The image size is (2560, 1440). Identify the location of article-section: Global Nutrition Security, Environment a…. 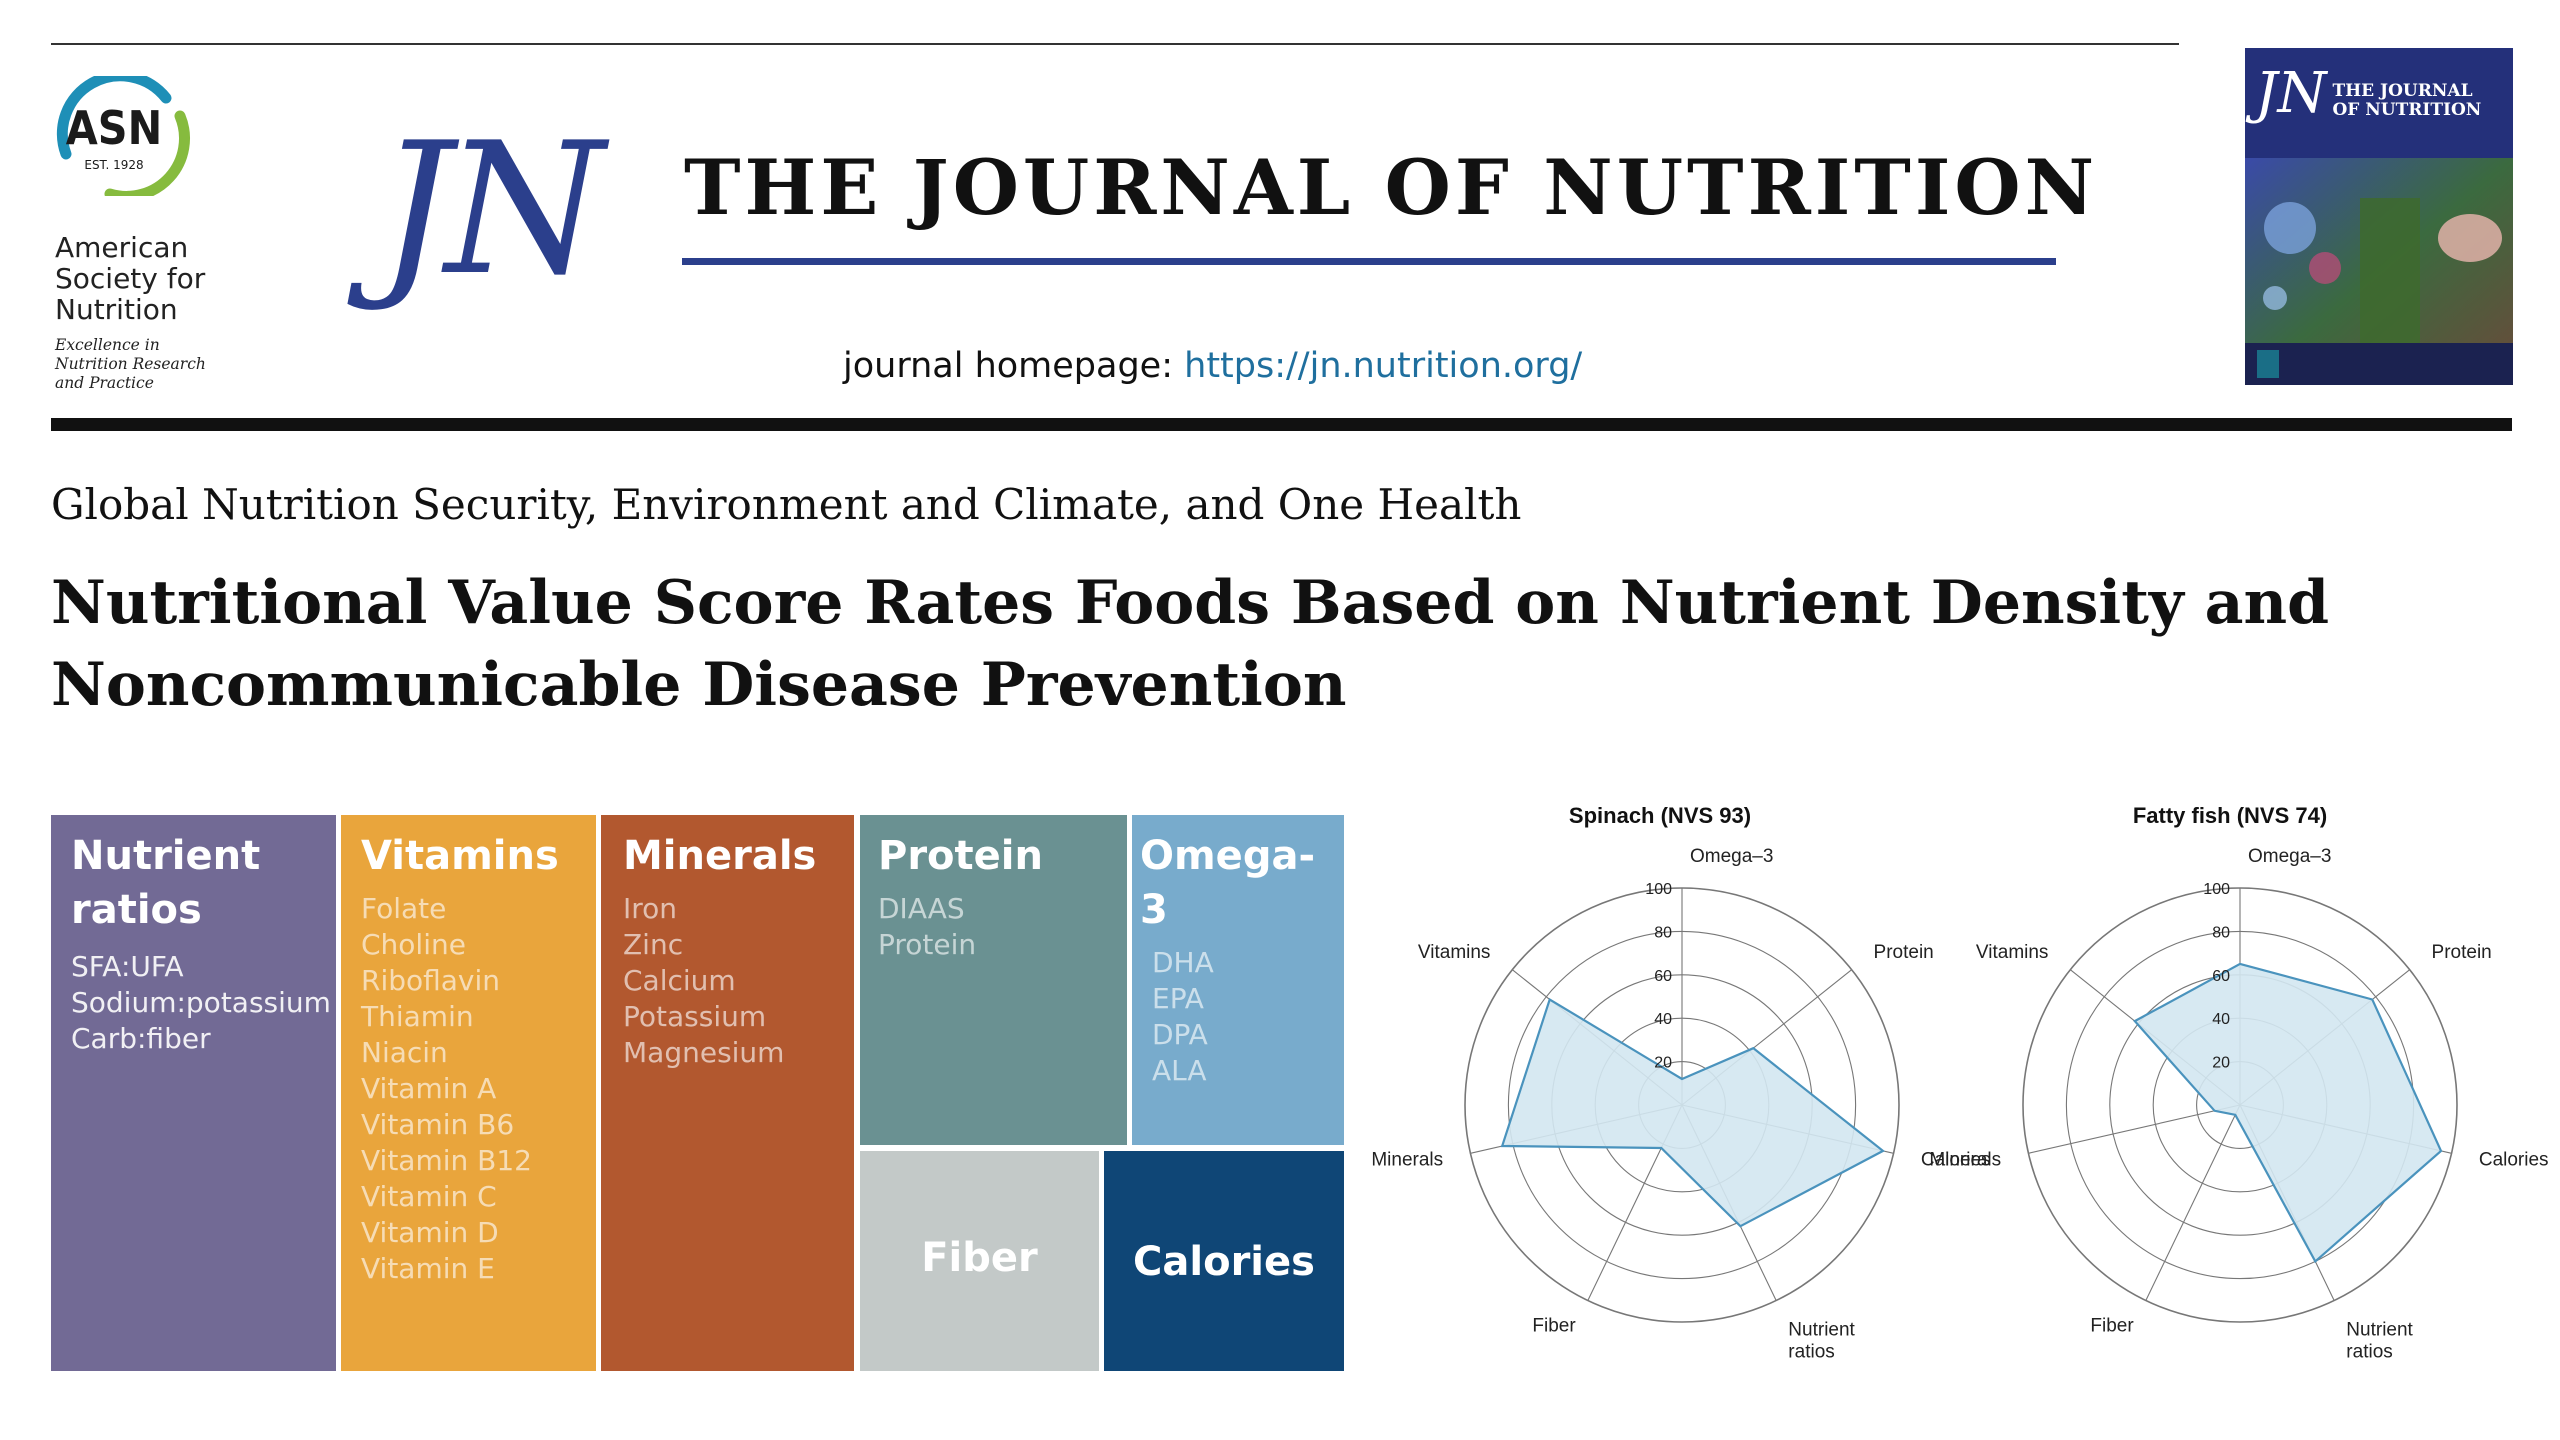
(786, 504).